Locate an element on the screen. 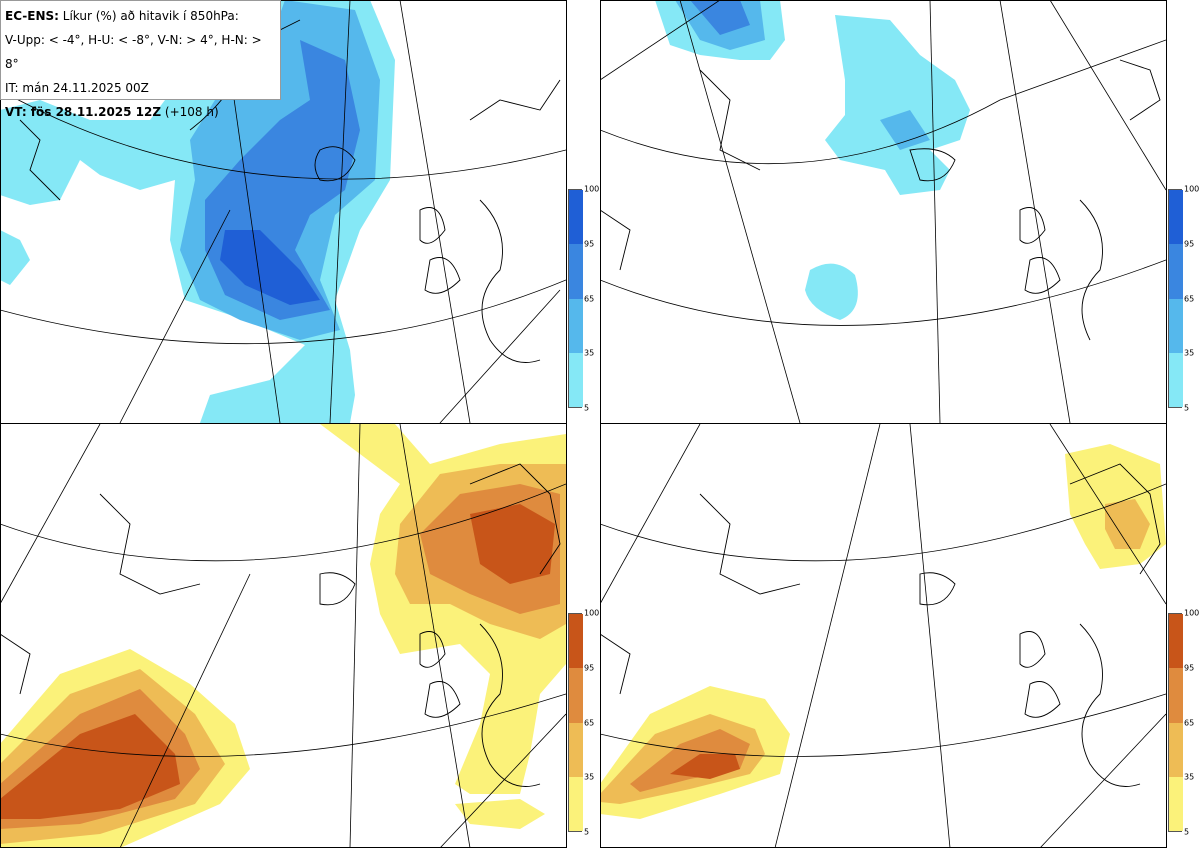 This screenshot has height=848, width=1200. colorbar-top-right is located at coordinates (1175, 298).